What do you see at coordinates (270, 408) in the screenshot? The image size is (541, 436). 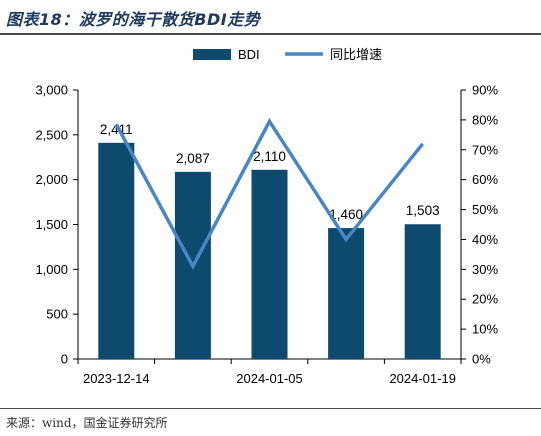 I see `footer-rule` at bounding box center [270, 408].